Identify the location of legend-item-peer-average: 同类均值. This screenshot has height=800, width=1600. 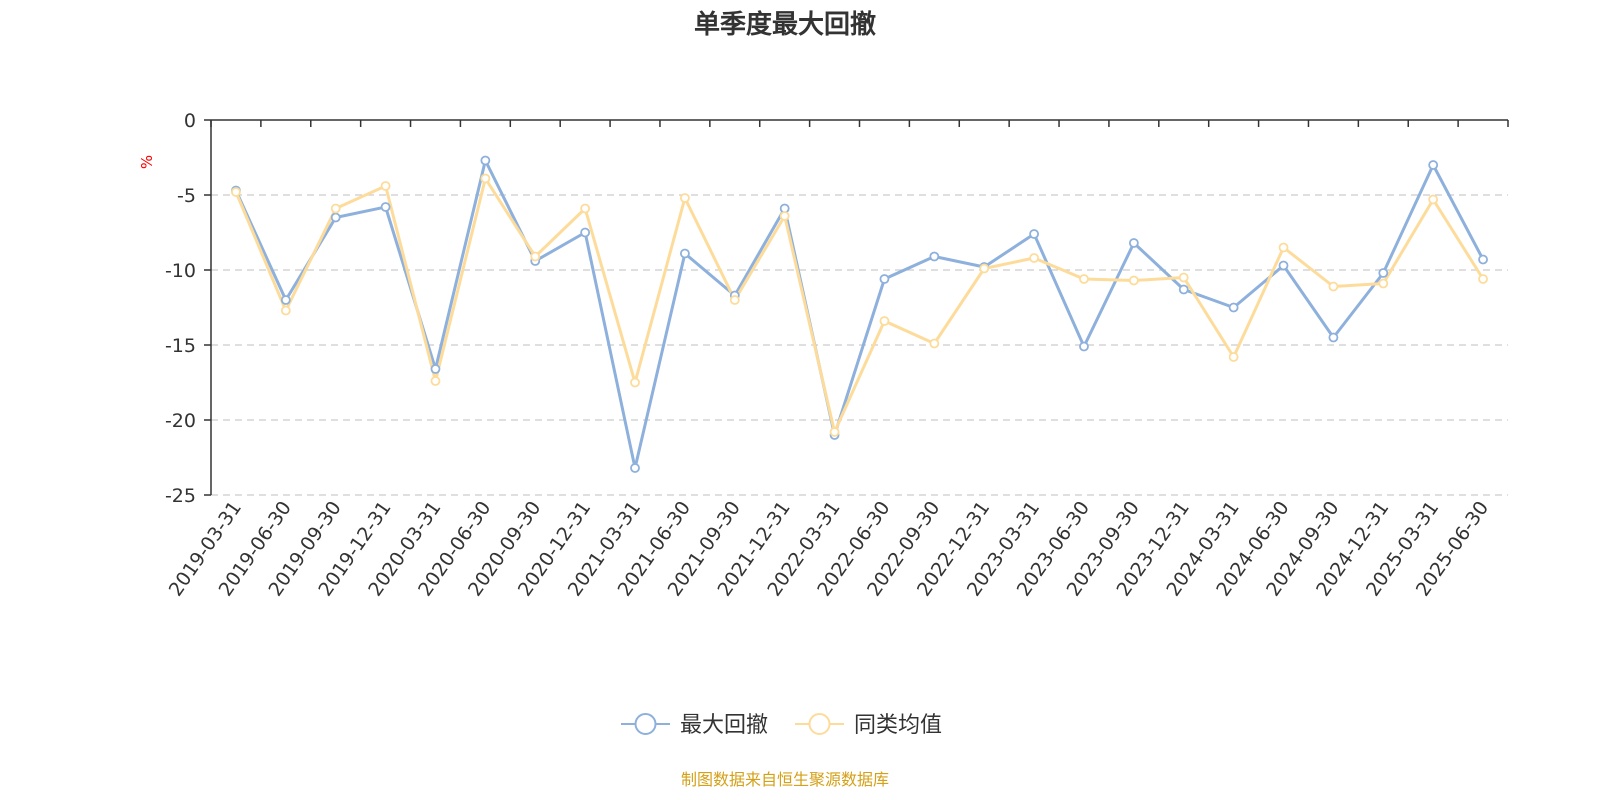
(868, 725).